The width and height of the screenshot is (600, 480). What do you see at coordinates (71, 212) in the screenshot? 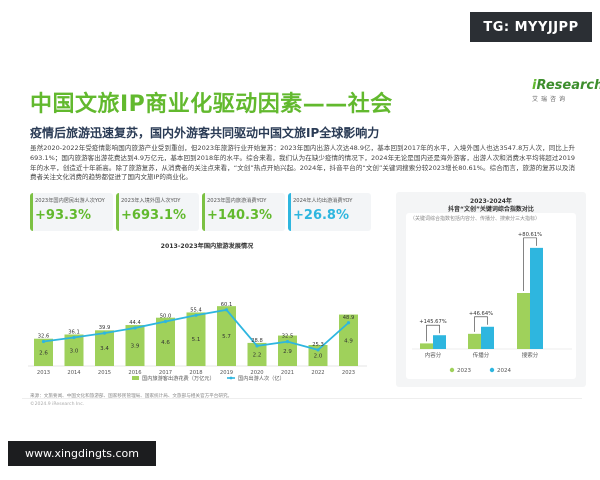
I see `kpi-card-domestic-trips: 2023年国内居民出游人次YOY +93.3%` at bounding box center [71, 212].